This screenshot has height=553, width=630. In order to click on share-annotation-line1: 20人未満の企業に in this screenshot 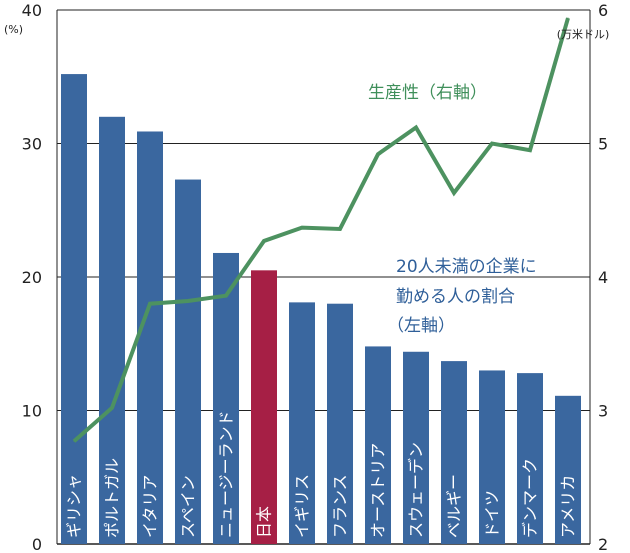, I will do `click(466, 267)`.